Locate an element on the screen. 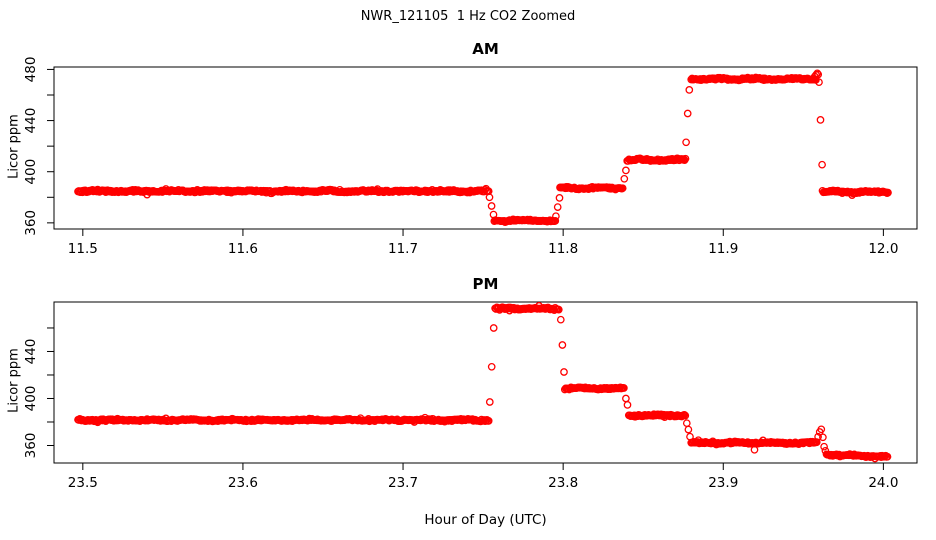 Image resolution: width=936 pixels, height=540 pixels. x-tick-label: 23.6 is located at coordinates (243, 483).